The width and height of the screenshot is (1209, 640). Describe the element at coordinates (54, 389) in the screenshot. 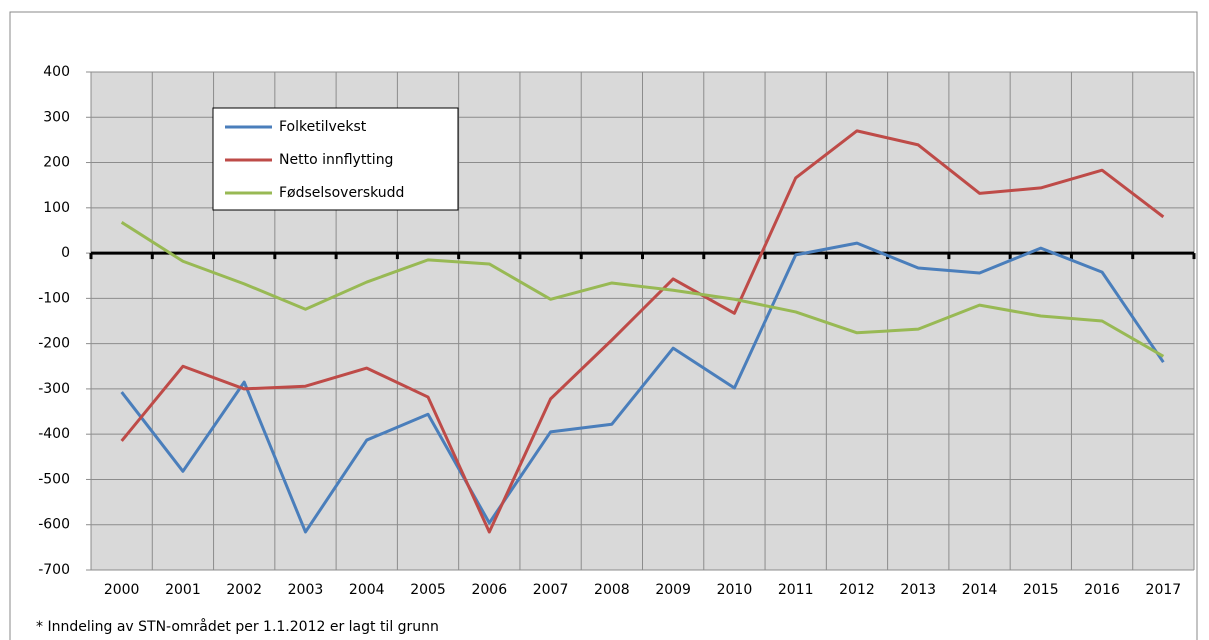

I see `y-tick-label: -300` at that location.